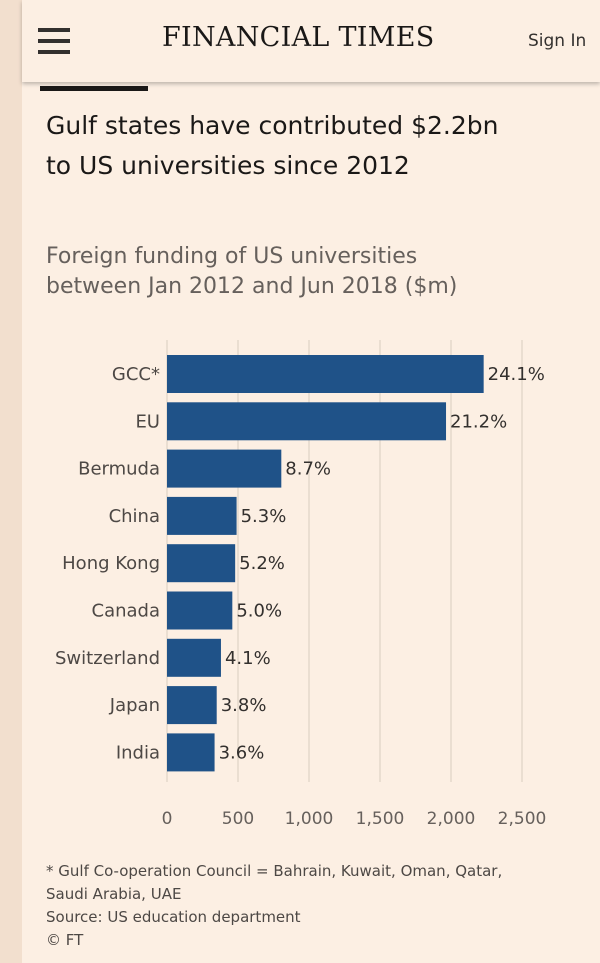  I want to click on category-label: China, so click(134, 516).